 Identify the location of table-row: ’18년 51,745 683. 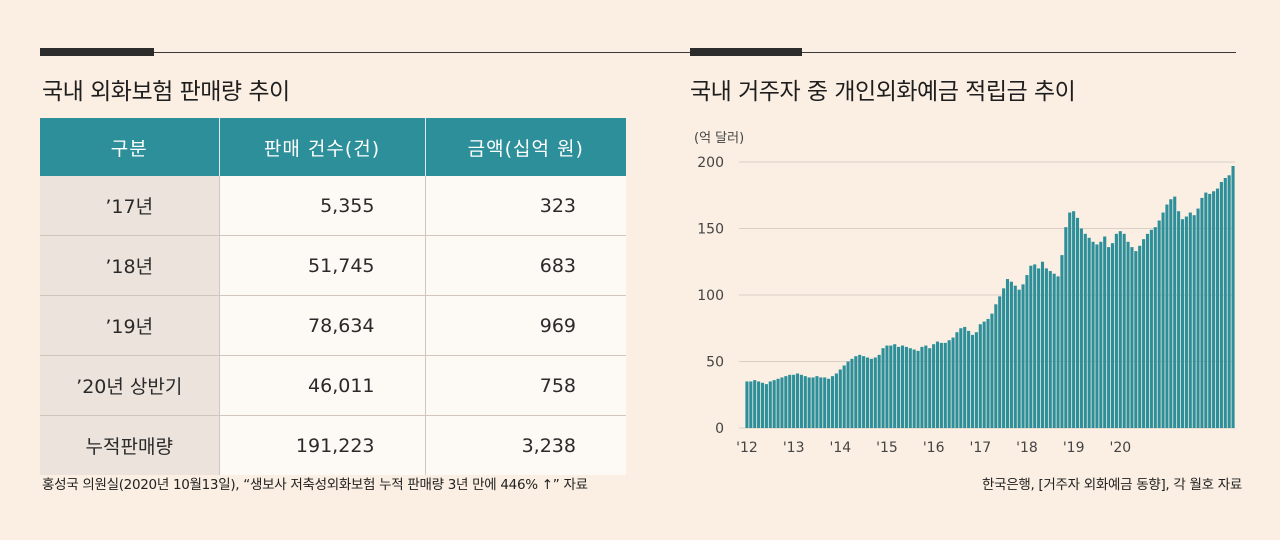
(333, 265).